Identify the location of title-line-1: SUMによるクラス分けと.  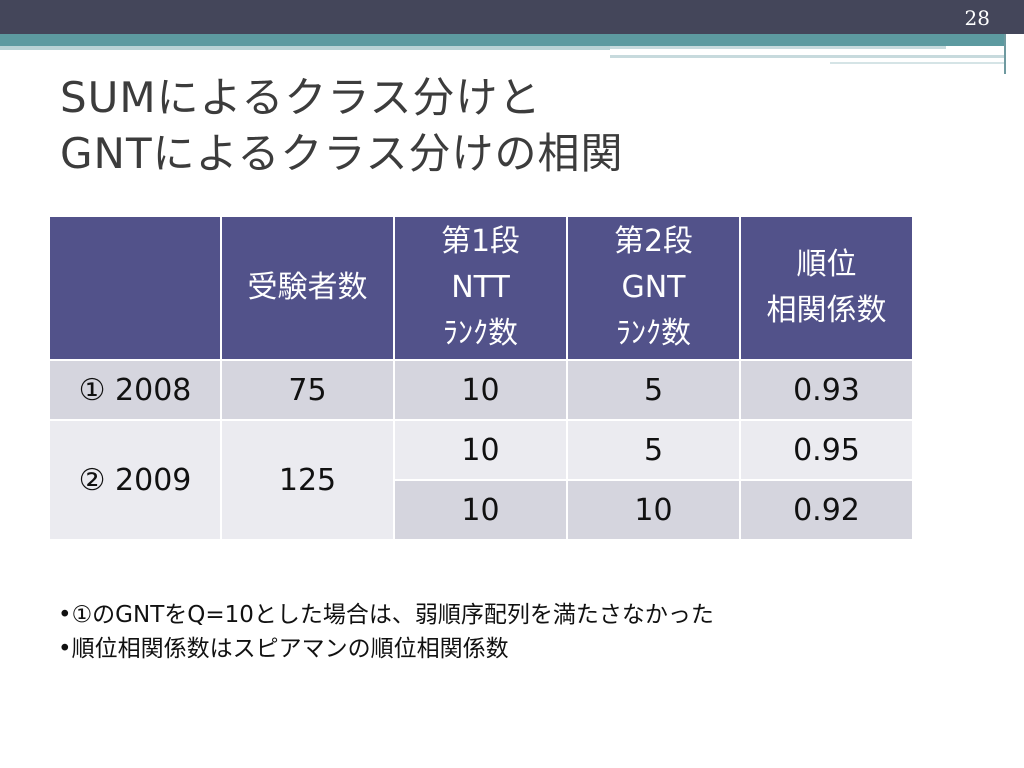
(301, 97).